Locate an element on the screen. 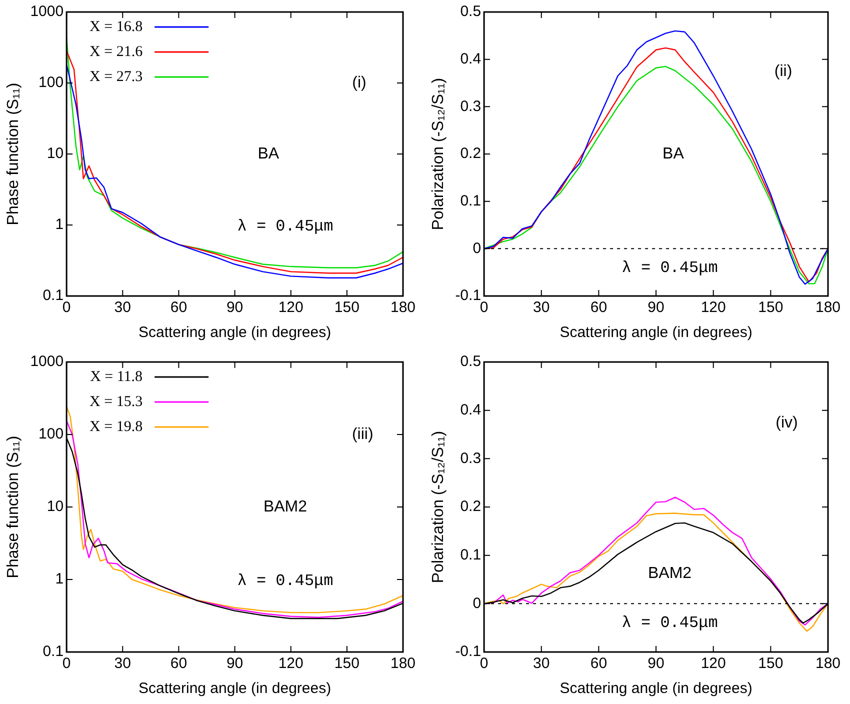  legend-label: X = 15.3 is located at coordinates (116, 402).